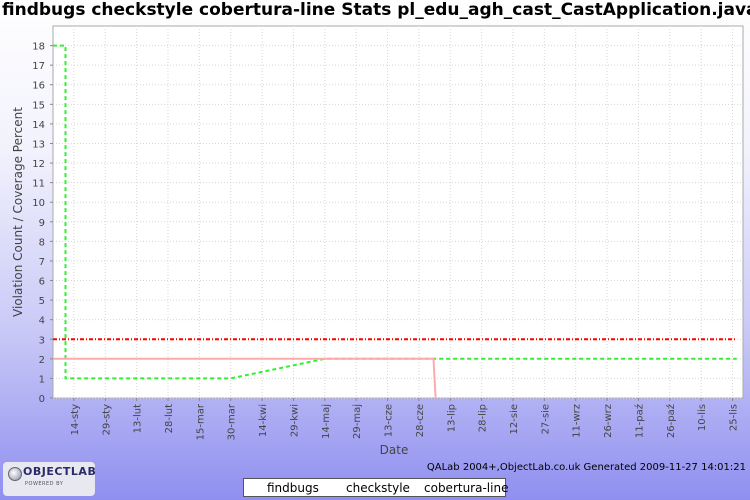 The image size is (750, 500). Describe the element at coordinates (169, 418) in the screenshot. I see `x-tick-label: 28-lut` at that location.